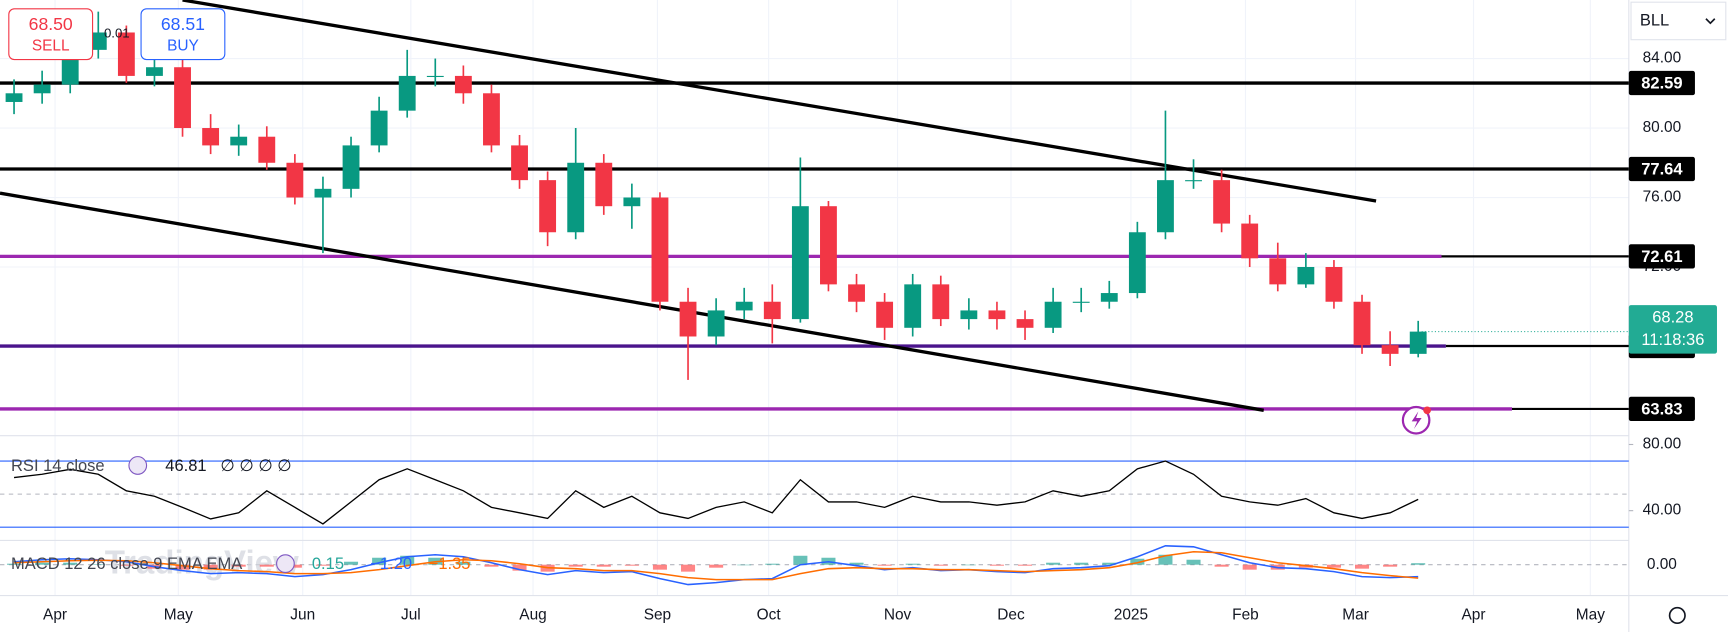 The height and width of the screenshot is (632, 1728). I want to click on dropdown-arrow, so click(1710, 21).